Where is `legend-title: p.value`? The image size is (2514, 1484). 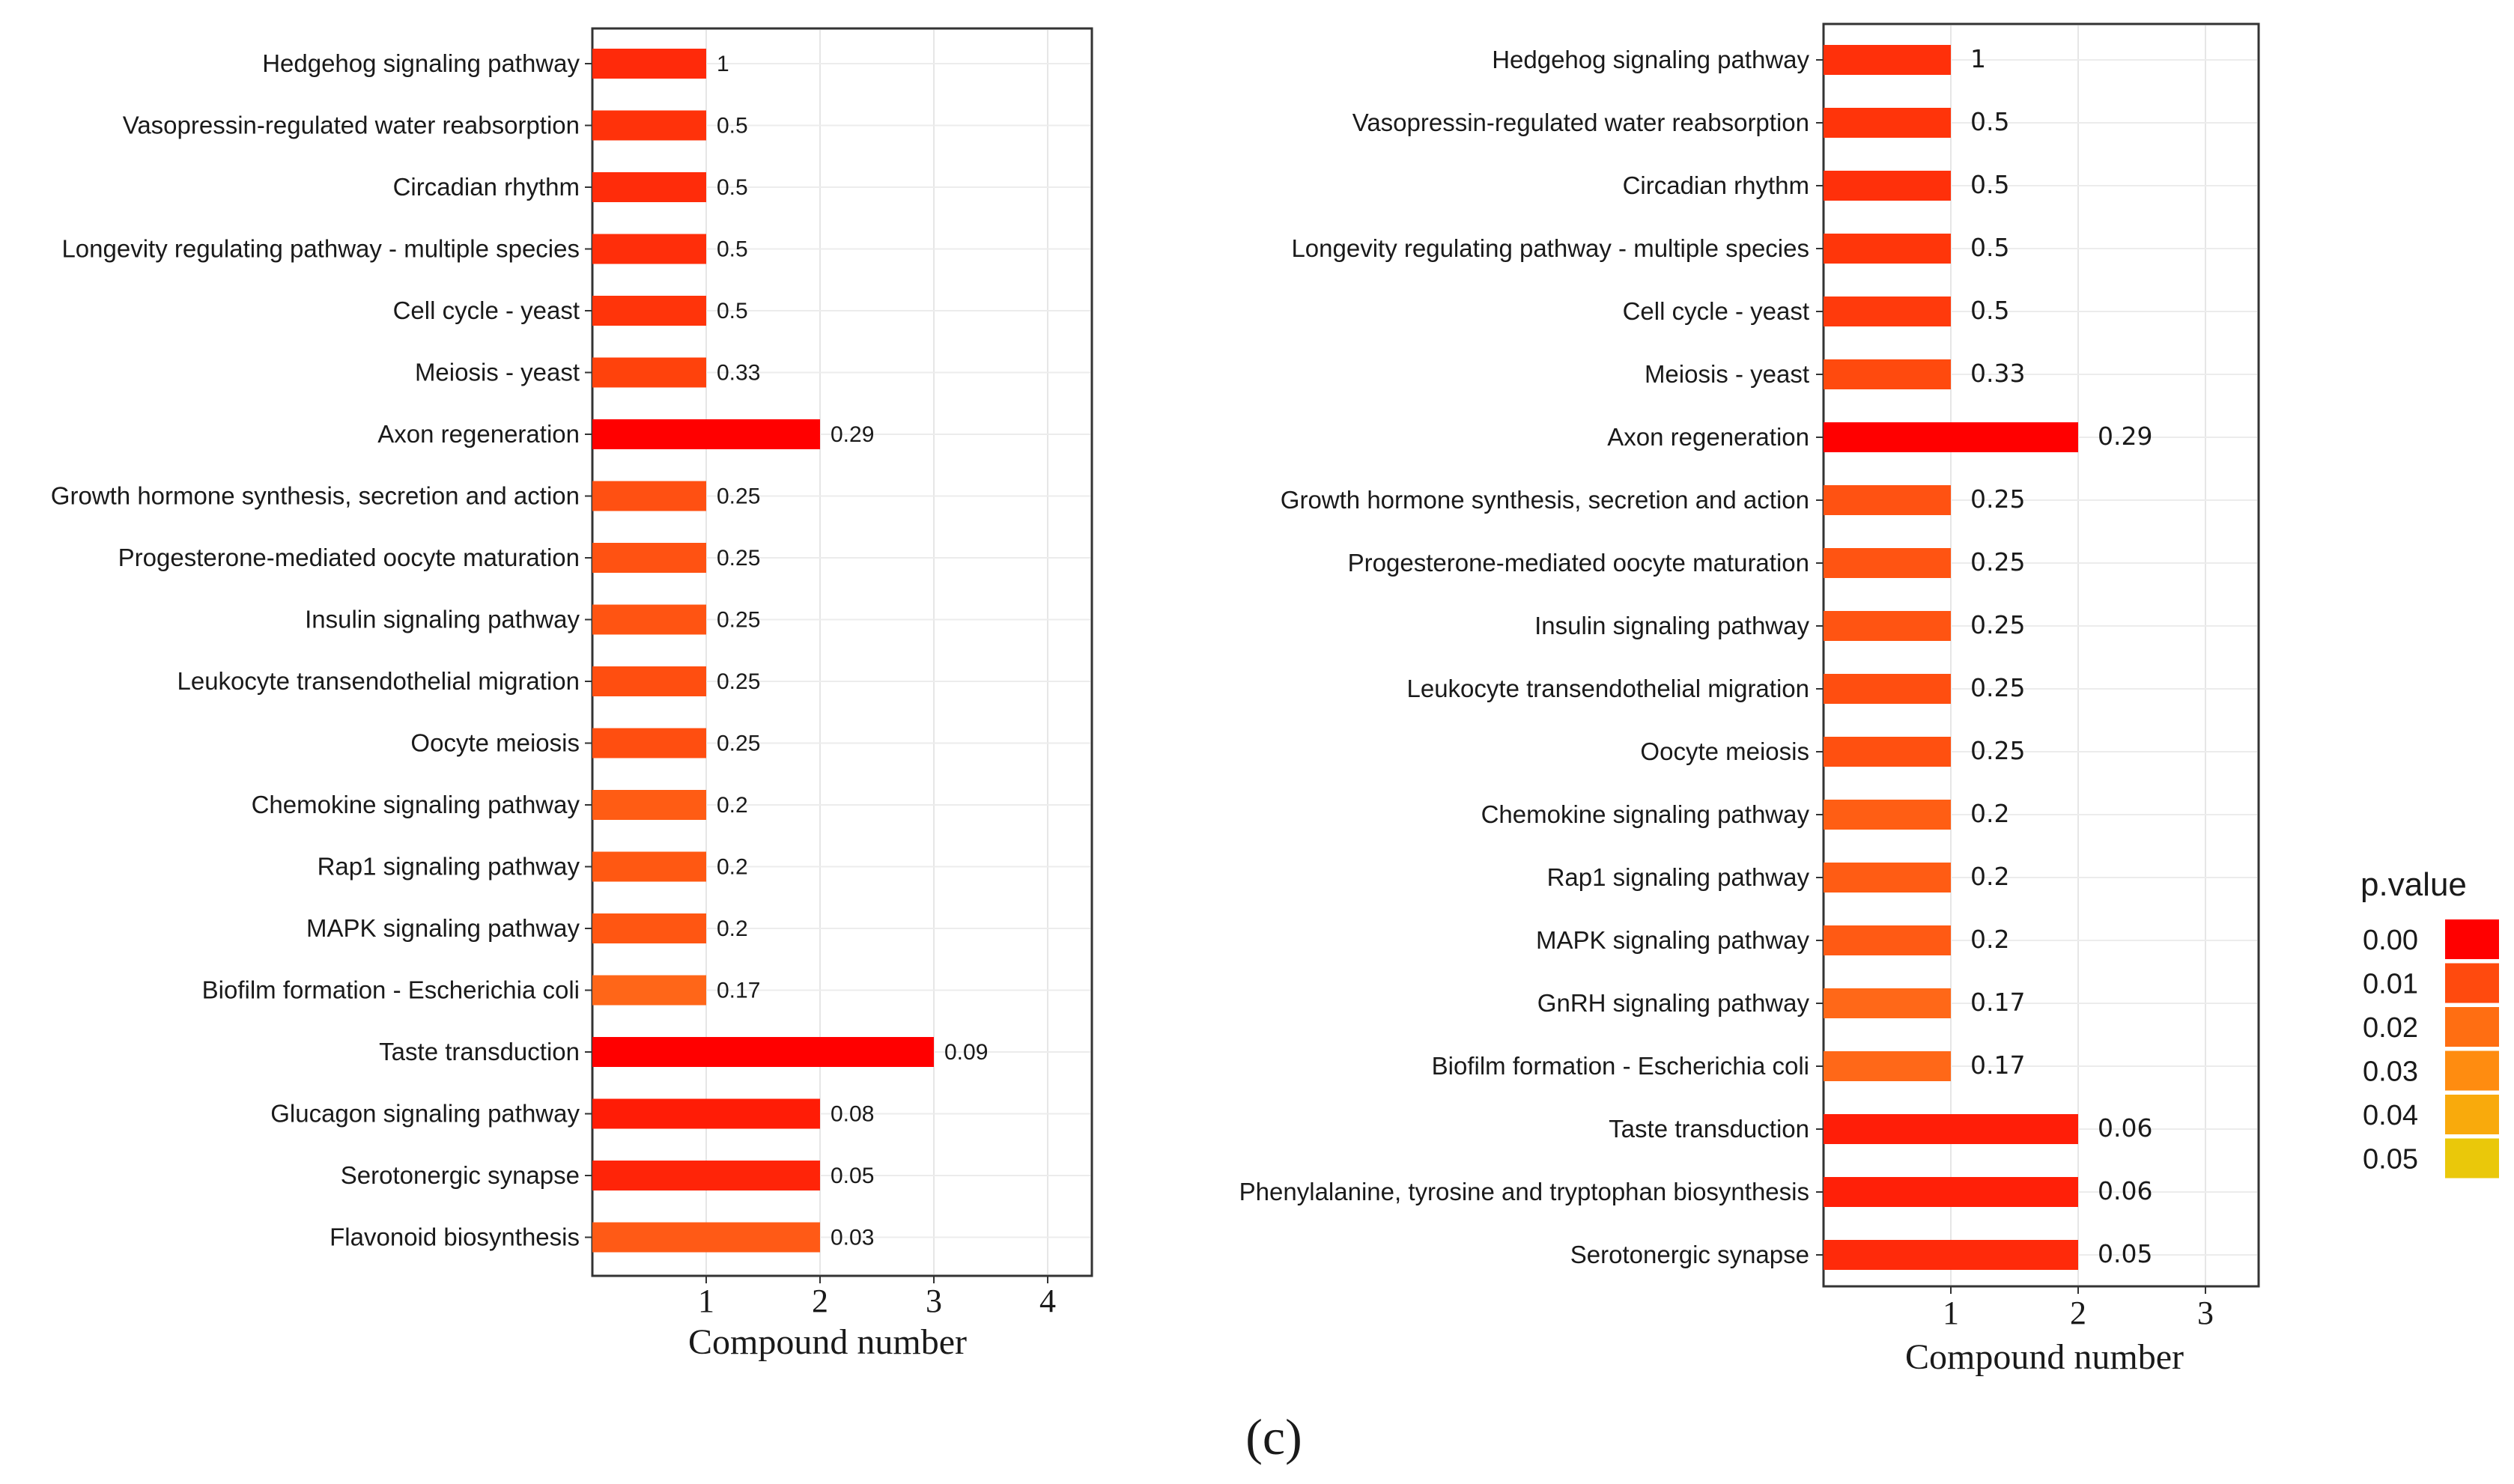
legend-title: p.value is located at coordinates (2413, 884).